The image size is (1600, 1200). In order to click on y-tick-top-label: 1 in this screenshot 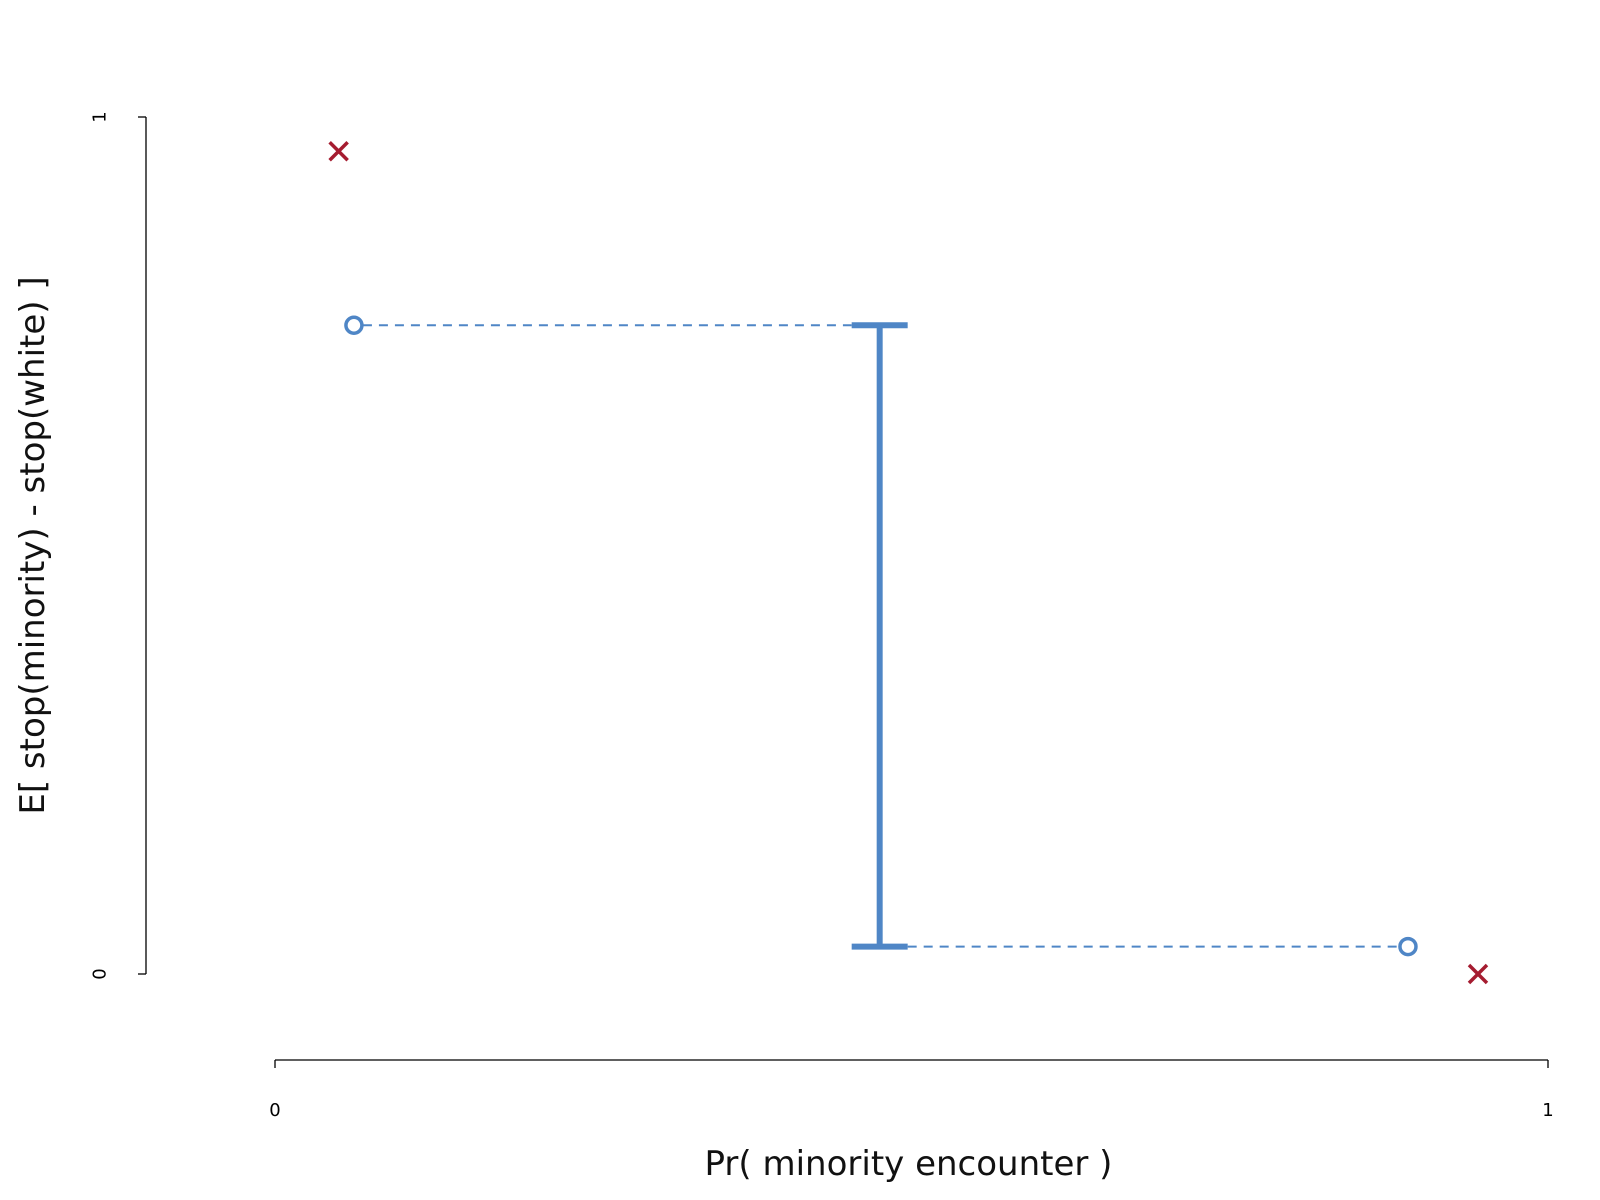, I will do `click(99, 116)`.